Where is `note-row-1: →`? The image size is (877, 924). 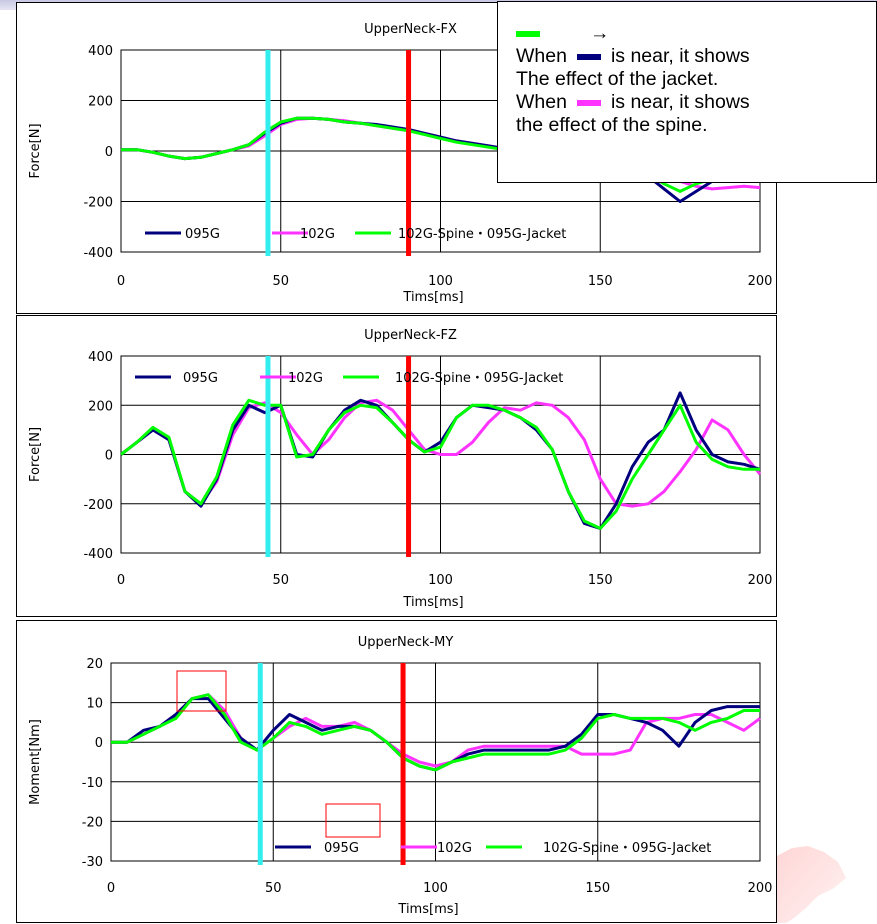 note-row-1: → is located at coordinates (696, 33).